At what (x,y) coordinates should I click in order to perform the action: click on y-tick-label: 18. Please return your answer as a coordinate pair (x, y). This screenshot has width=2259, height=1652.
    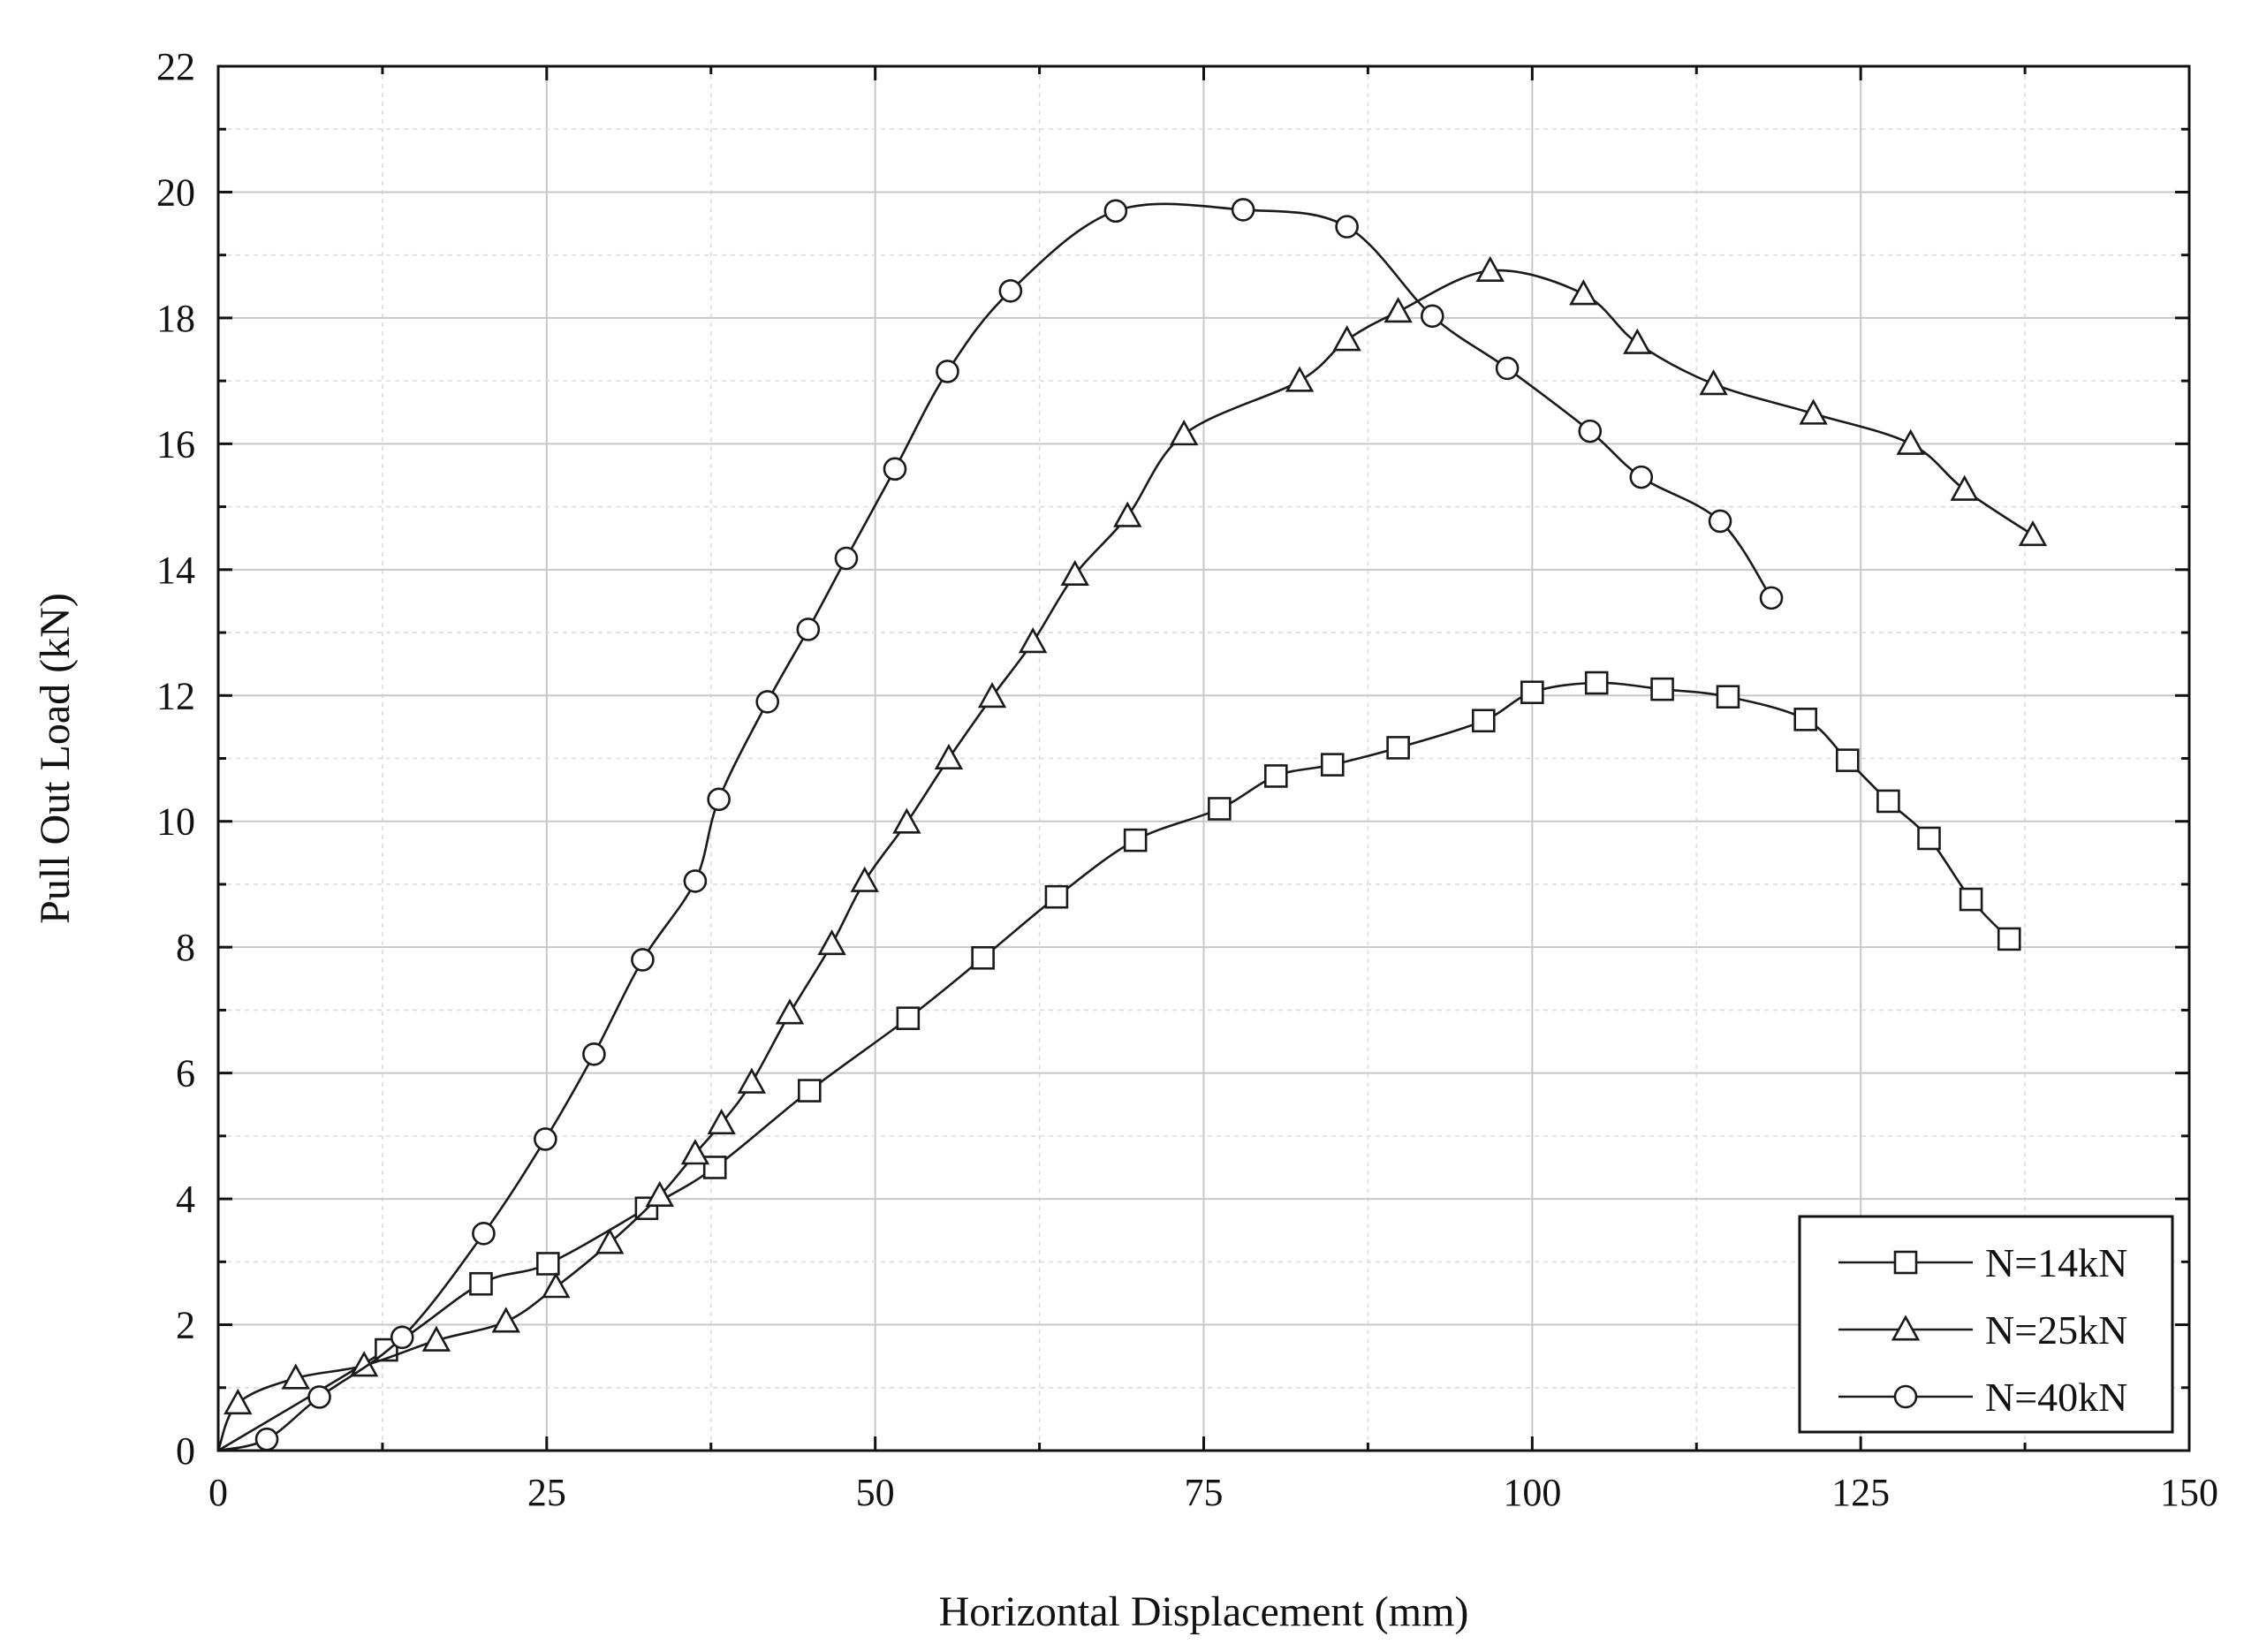
    Looking at the image, I should click on (175, 318).